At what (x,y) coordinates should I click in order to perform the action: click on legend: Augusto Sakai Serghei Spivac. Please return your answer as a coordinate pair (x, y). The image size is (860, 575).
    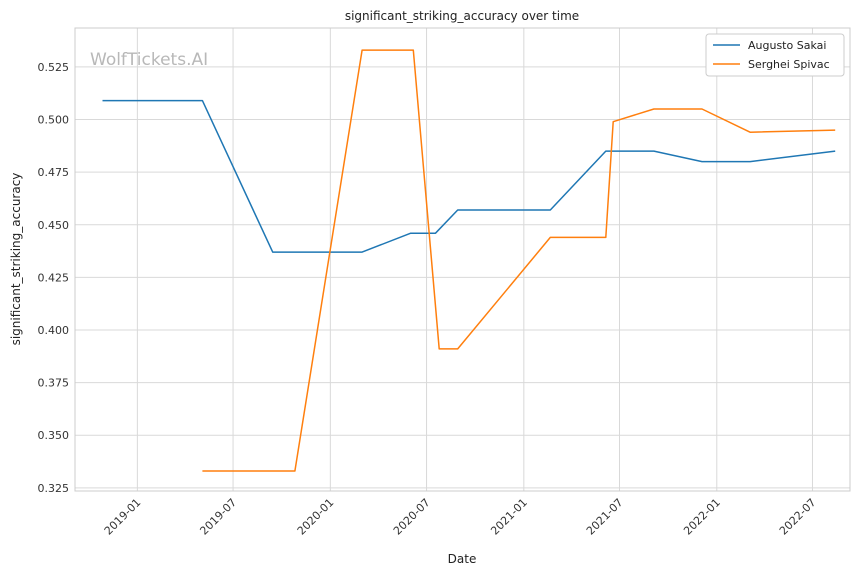
    Looking at the image, I should click on (775, 55).